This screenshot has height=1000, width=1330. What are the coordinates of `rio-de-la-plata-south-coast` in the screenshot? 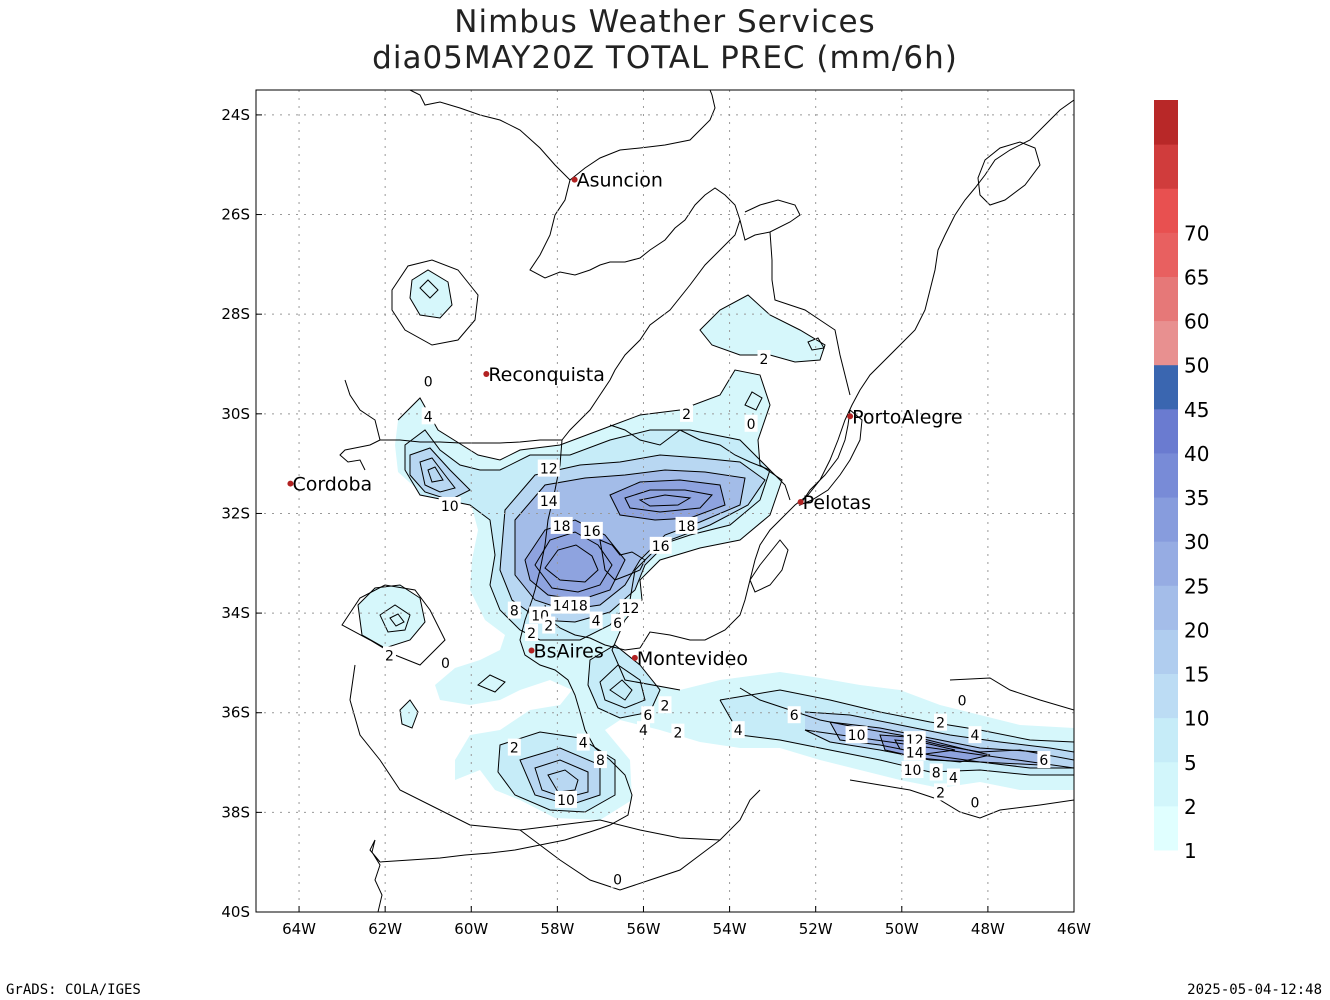 It's located at (557, 674).